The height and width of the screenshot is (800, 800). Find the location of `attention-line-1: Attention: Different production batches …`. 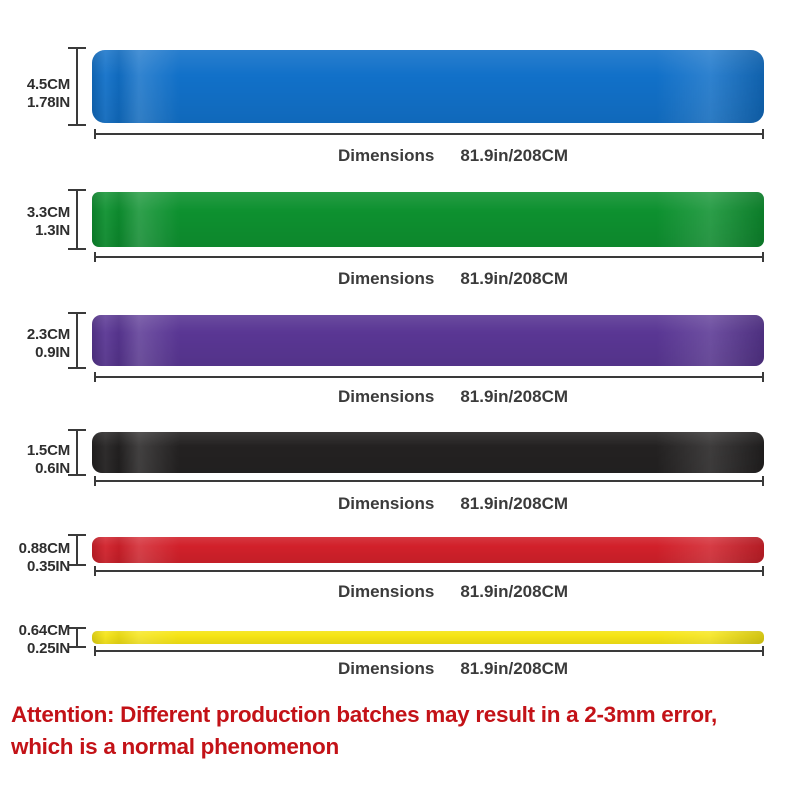

attention-line-1: Attention: Different production batches … is located at coordinates (364, 714).